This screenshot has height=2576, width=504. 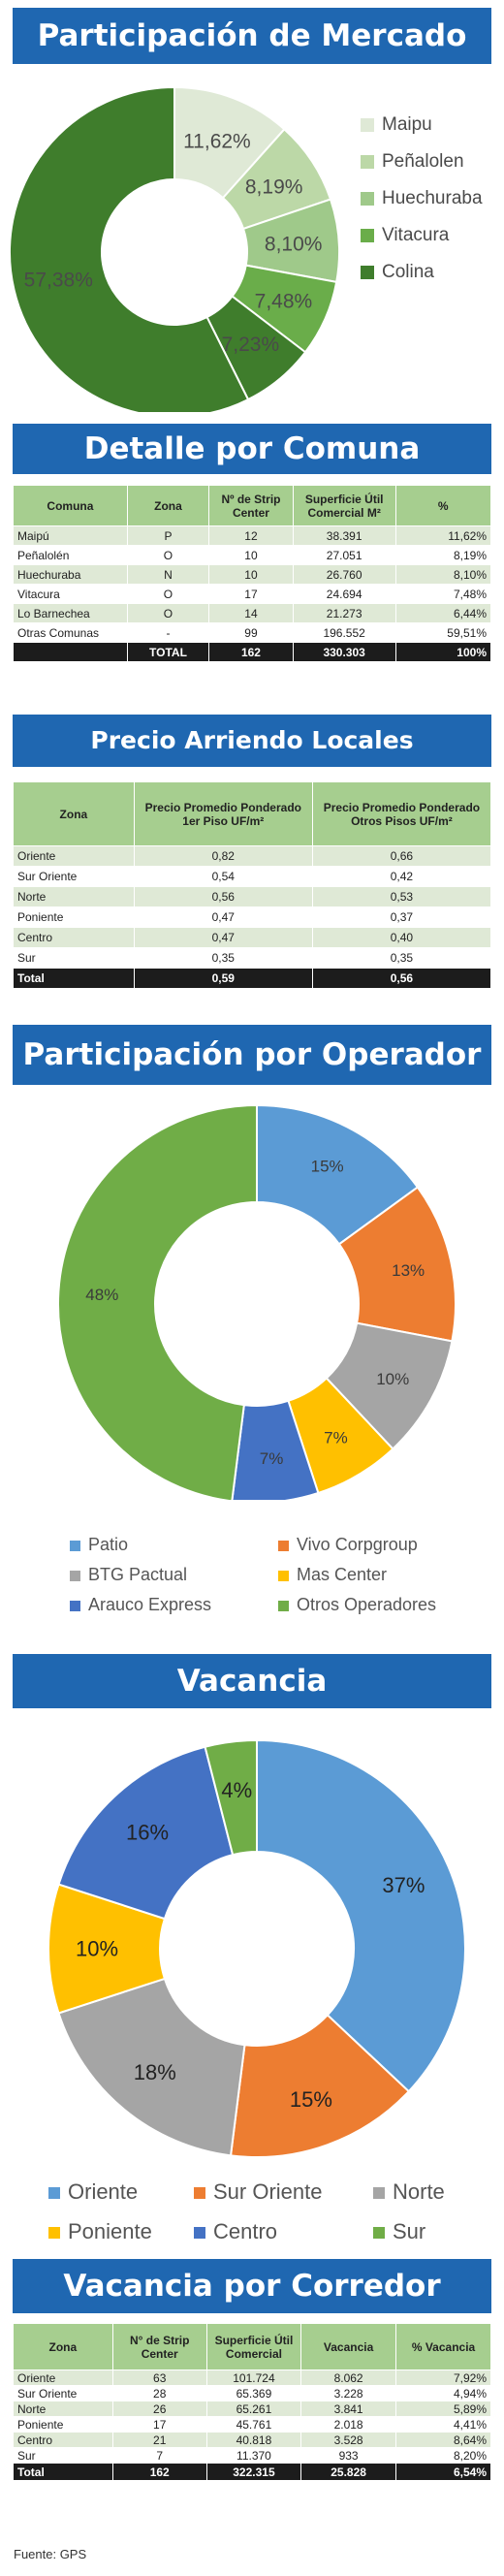 What do you see at coordinates (284, 1605) in the screenshot?
I see `legend-swatch-otros-operadores` at bounding box center [284, 1605].